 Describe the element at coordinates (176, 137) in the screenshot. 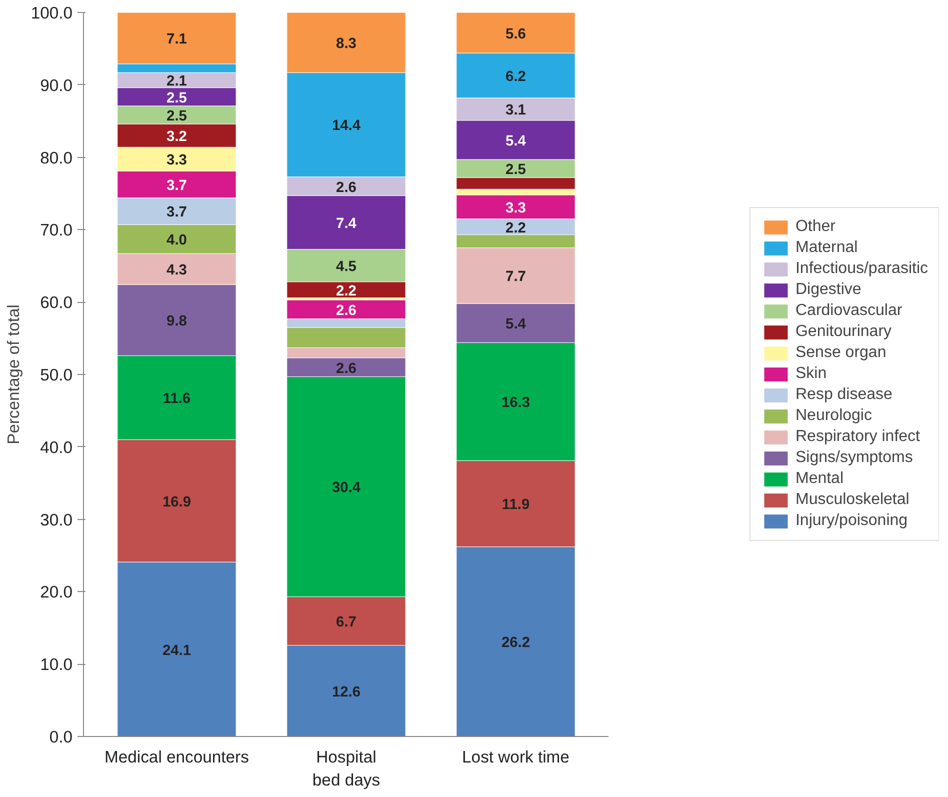

I see `data-label: 3.2` at that location.